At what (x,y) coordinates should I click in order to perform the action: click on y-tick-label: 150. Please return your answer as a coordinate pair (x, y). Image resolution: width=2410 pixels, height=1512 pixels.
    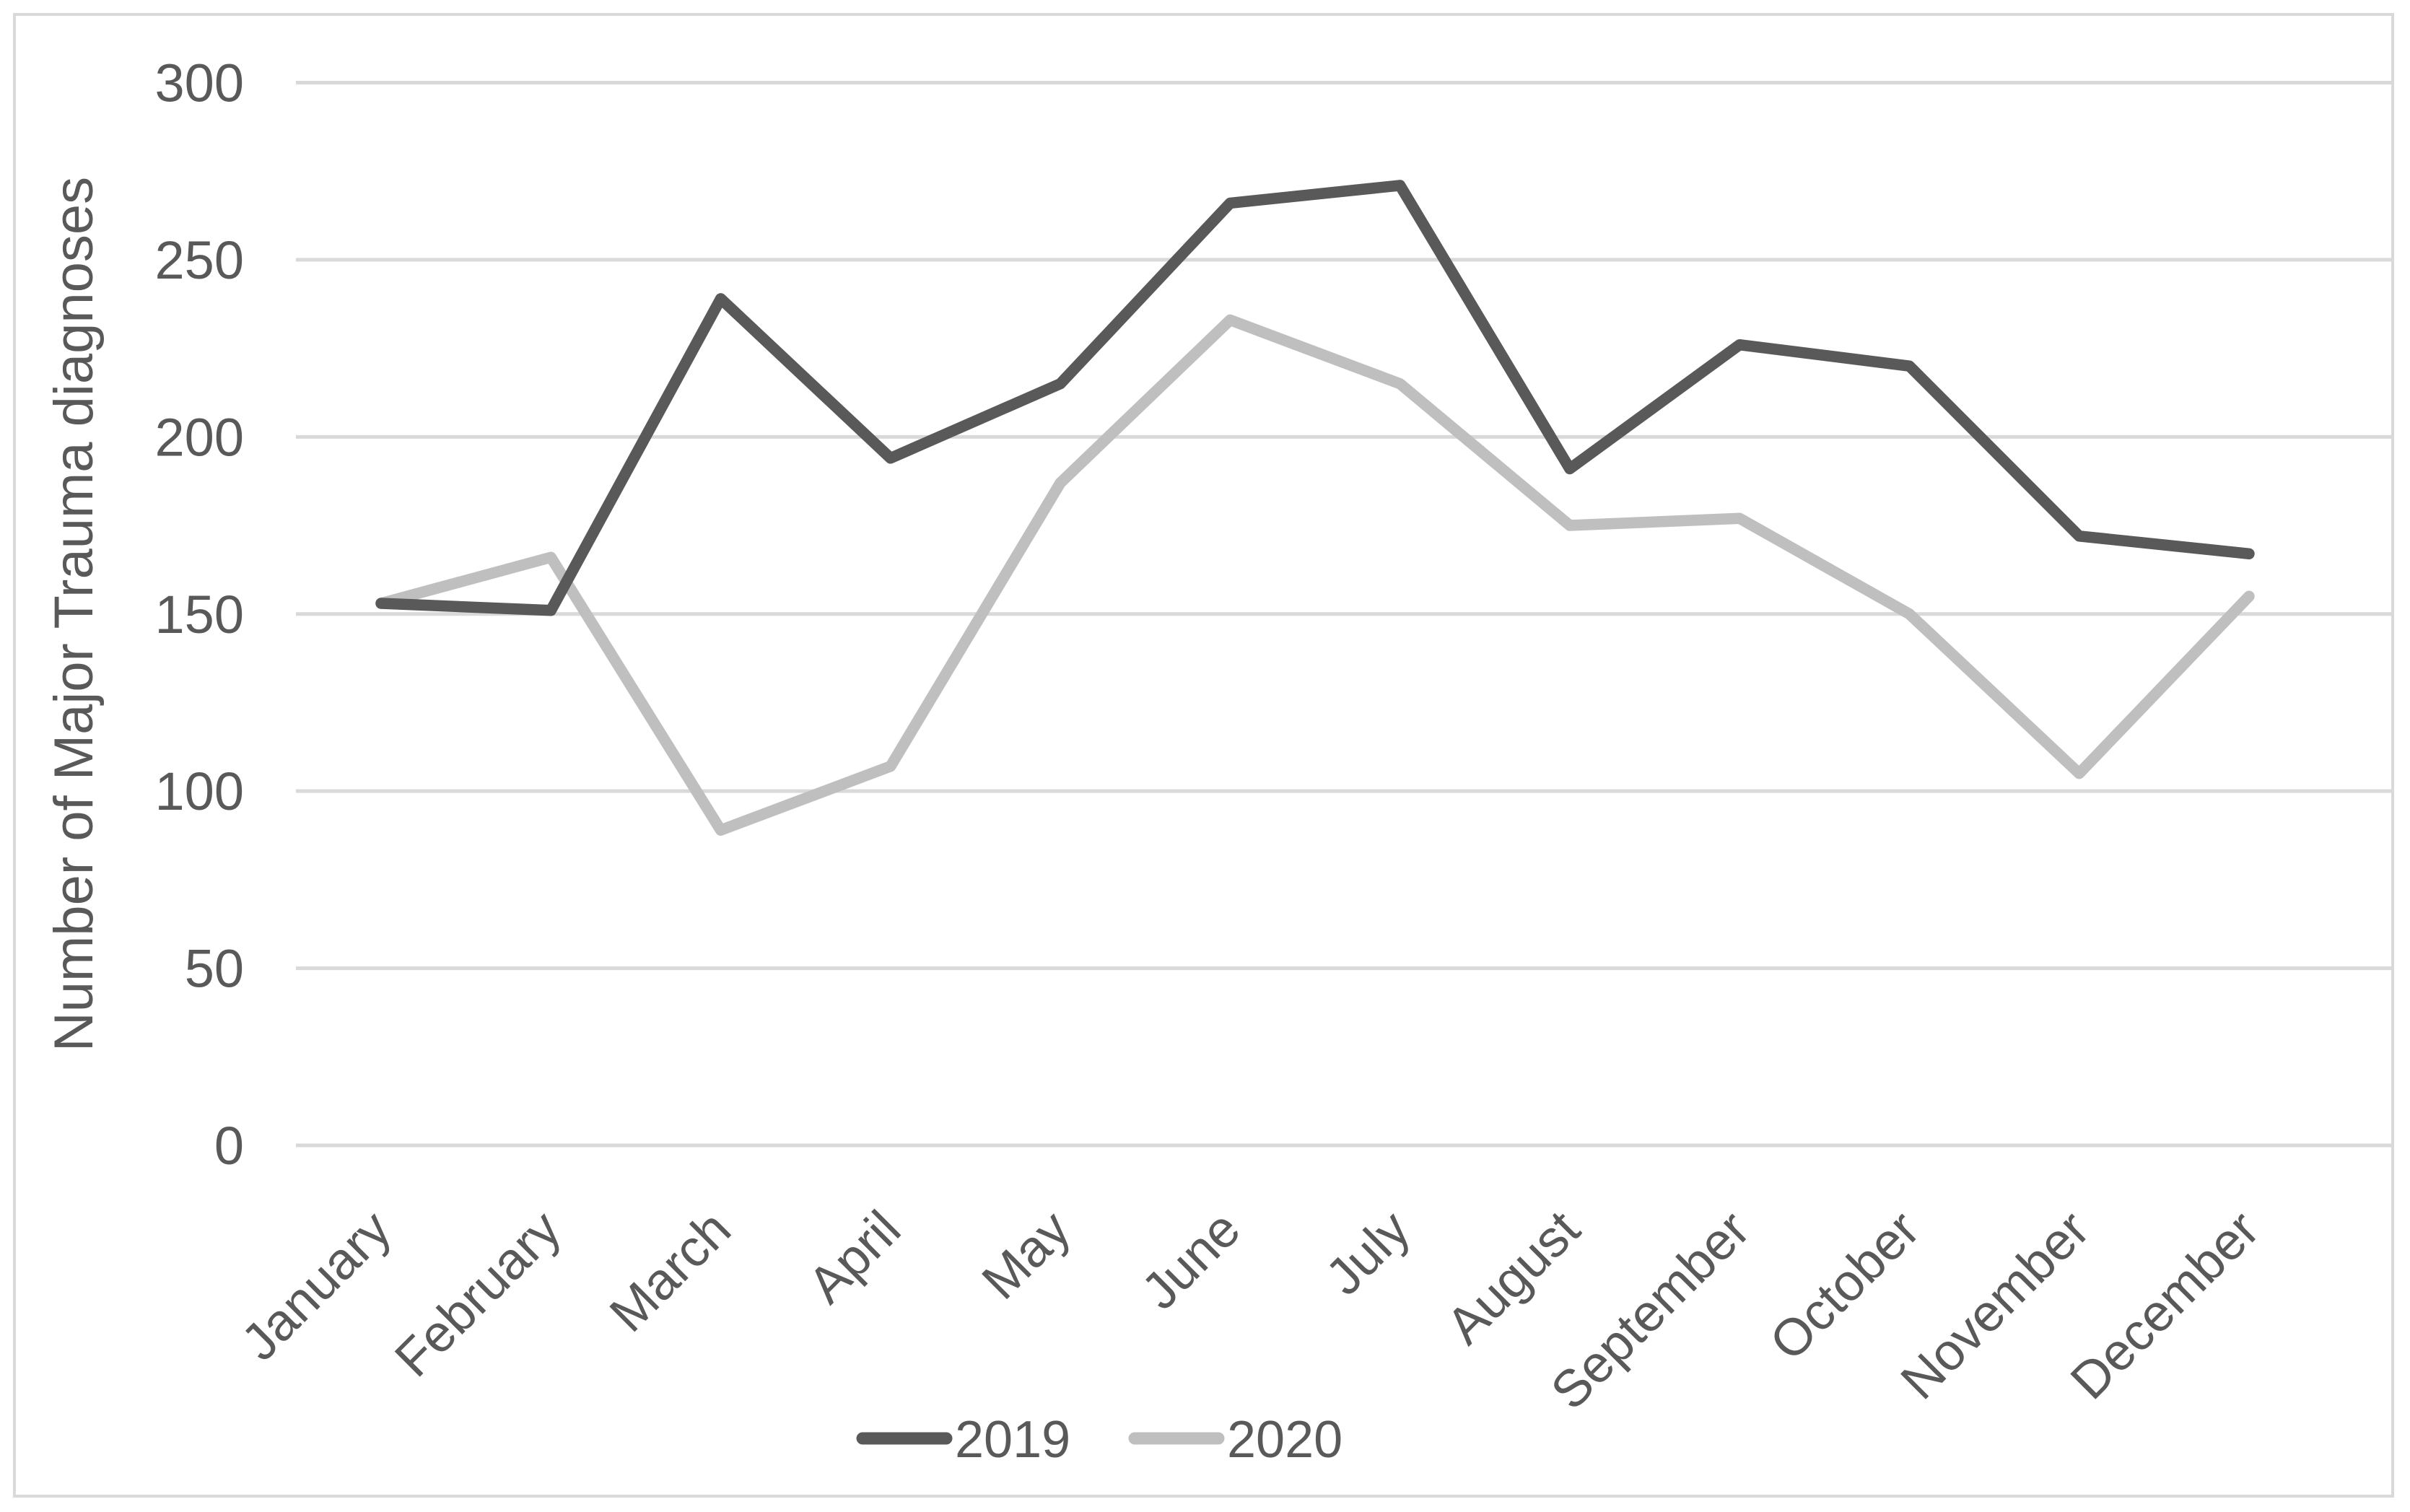
    Looking at the image, I should click on (199, 614).